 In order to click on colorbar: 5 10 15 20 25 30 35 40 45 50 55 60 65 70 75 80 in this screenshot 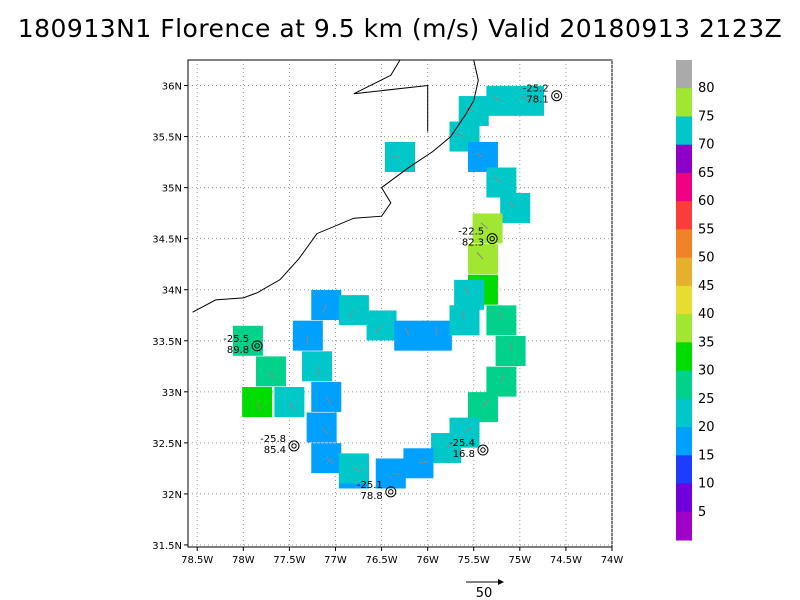, I will do `click(695, 300)`.